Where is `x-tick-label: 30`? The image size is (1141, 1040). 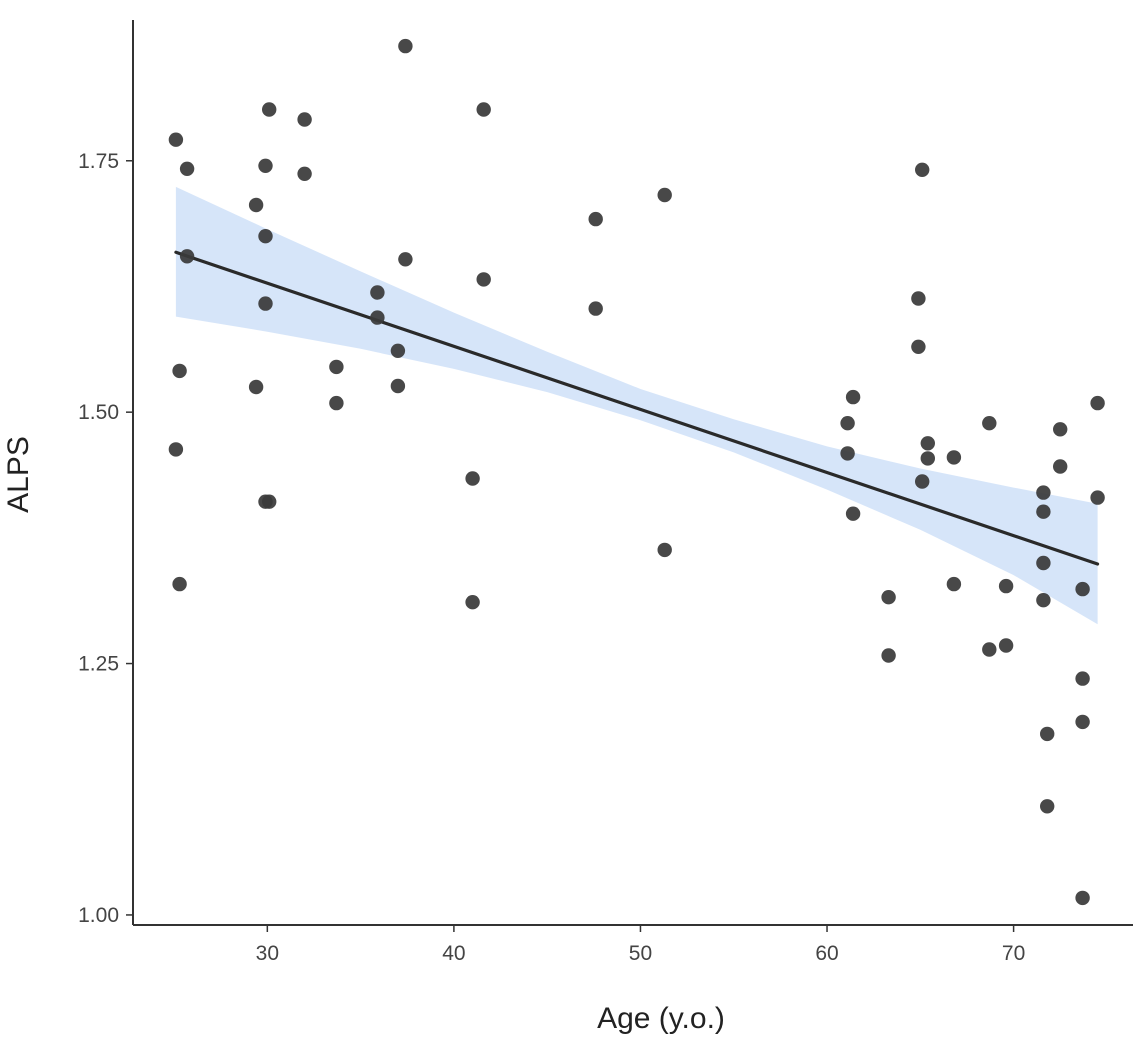 x-tick-label: 30 is located at coordinates (267, 953).